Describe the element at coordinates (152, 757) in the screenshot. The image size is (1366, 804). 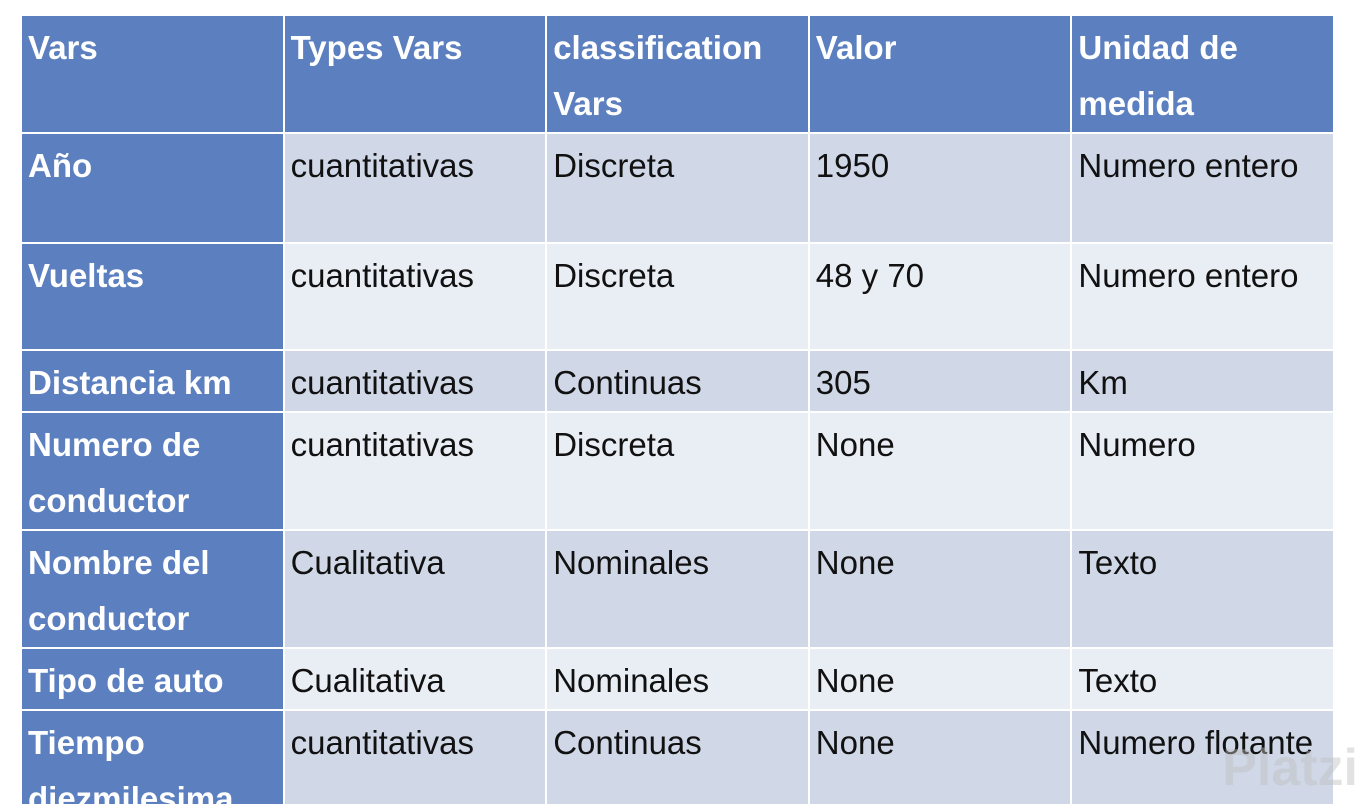
I see `row-header-cell: Tiempo diezmilesima` at that location.